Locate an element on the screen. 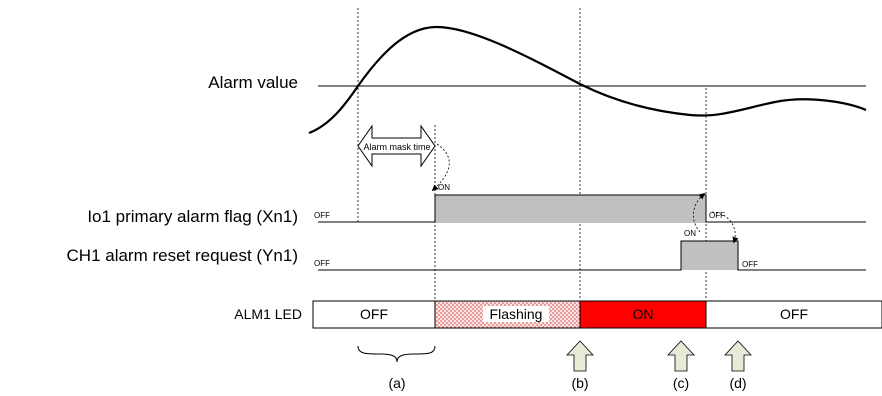 This screenshot has width=882, height=396. led-off-2-text: OFF is located at coordinates (794, 314).